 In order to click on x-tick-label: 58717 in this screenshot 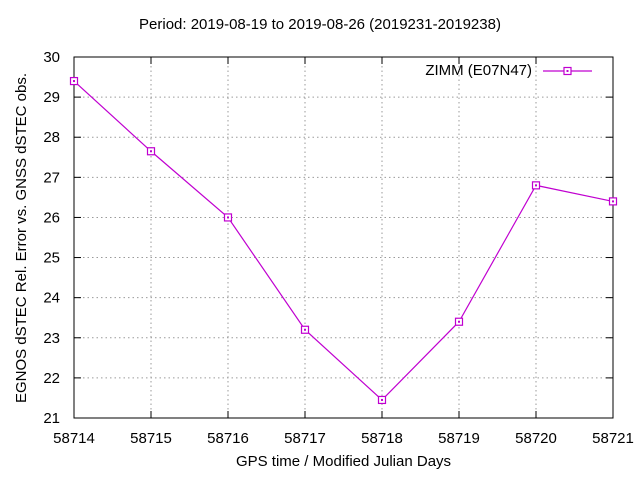, I will do `click(305, 438)`.